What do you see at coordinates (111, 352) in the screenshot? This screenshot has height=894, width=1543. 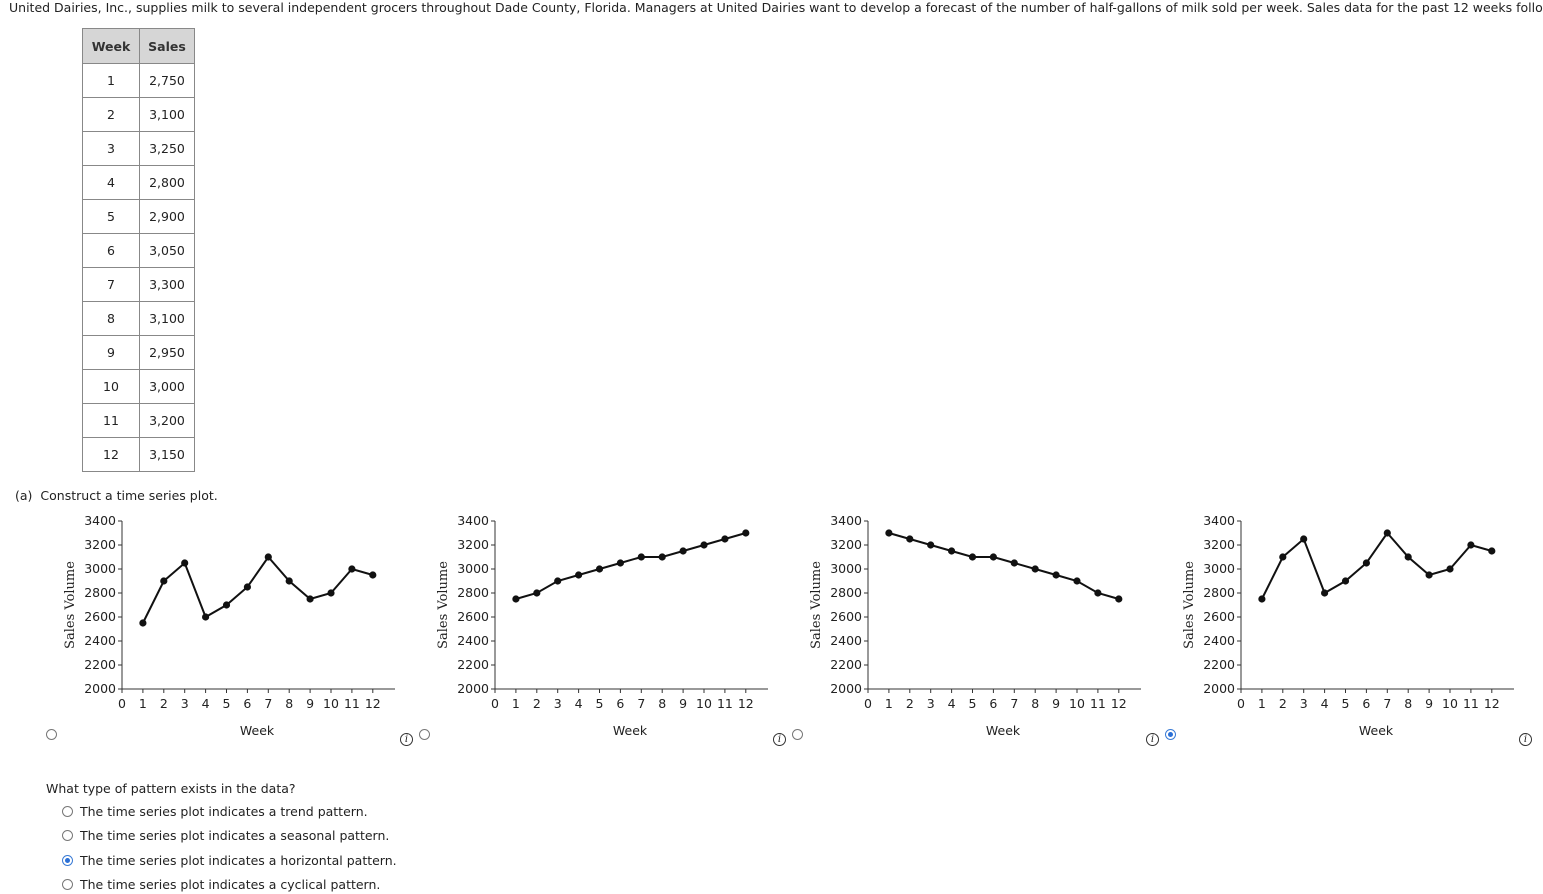 I see `week-cell: 9` at bounding box center [111, 352].